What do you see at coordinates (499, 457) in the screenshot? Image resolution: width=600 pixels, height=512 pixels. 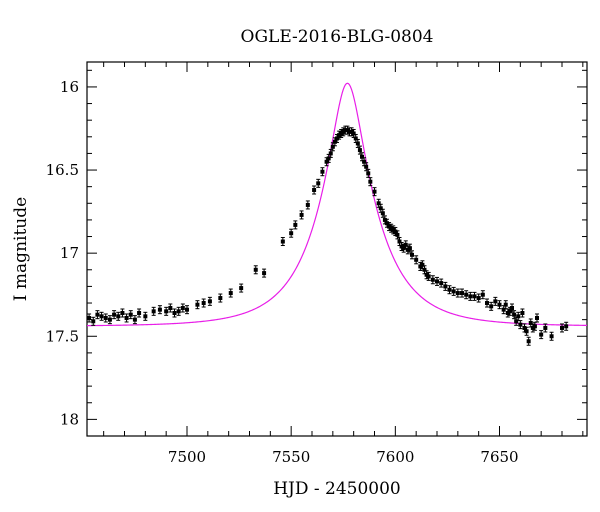 I see `x-tick-label: 7650` at bounding box center [499, 457].